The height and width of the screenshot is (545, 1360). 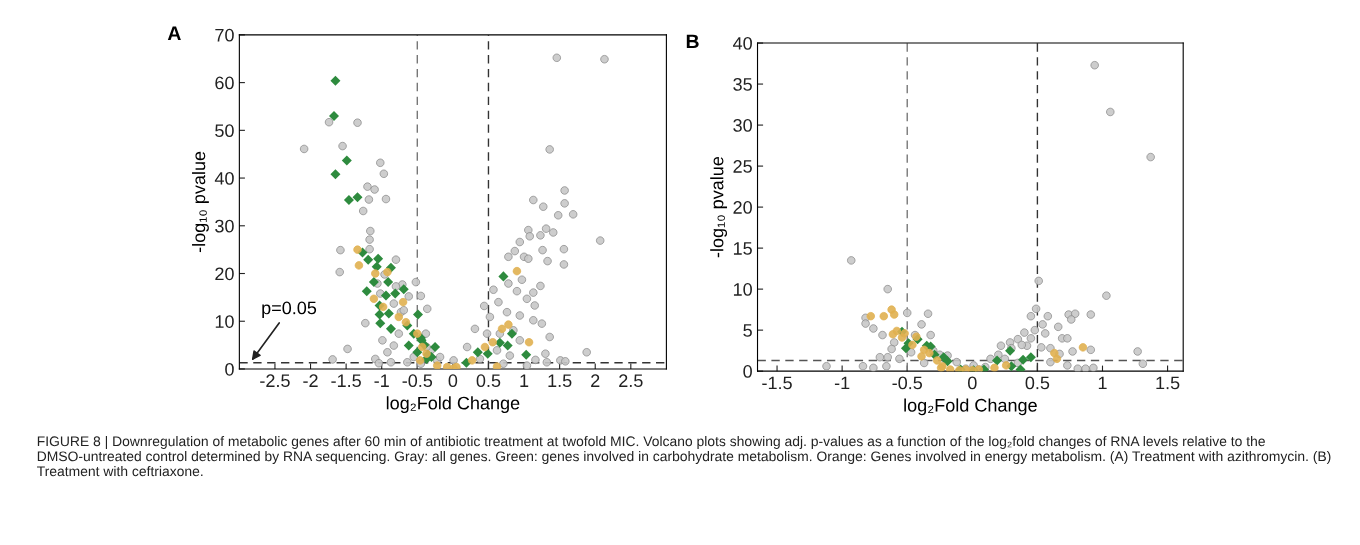 I want to click on x-tick-label: -2.5, so click(x=275, y=381).